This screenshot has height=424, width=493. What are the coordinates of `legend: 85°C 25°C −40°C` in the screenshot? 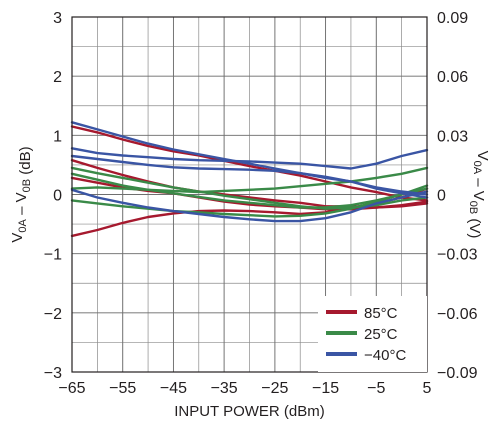 It's located at (372, 334).